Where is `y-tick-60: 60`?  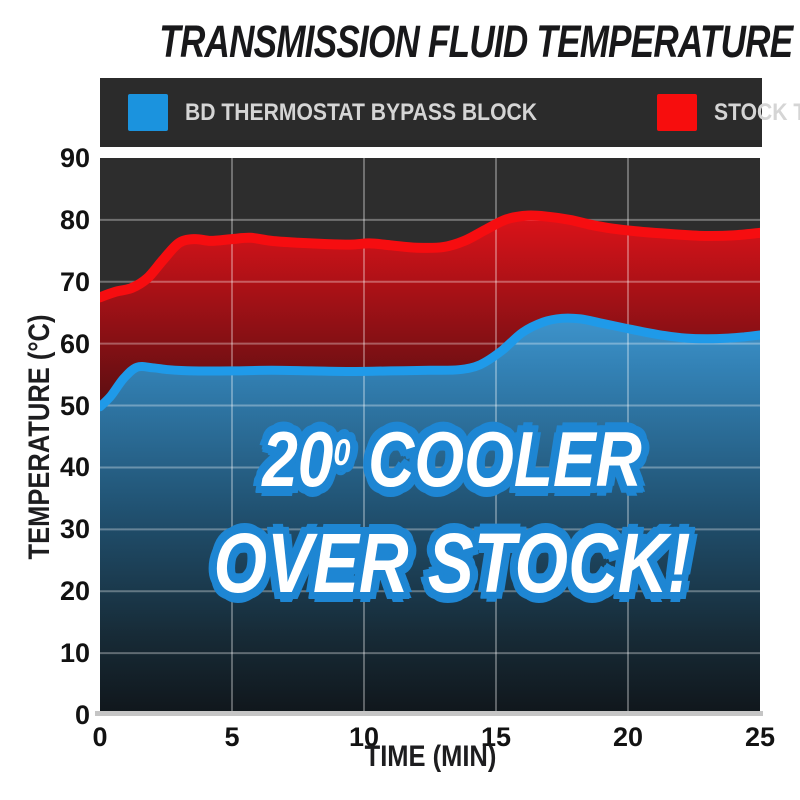 y-tick-60: 60 is located at coordinates (74, 343).